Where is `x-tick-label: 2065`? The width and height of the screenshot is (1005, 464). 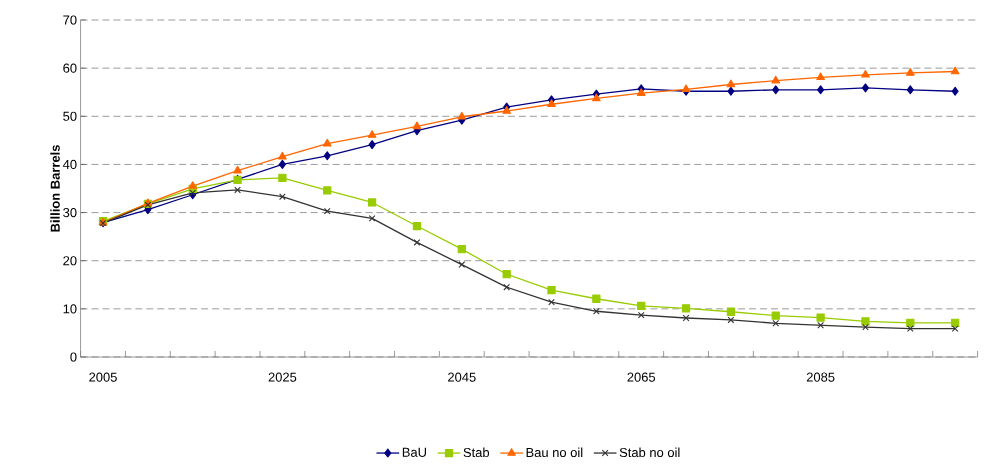
x-tick-label: 2065 is located at coordinates (641, 377).